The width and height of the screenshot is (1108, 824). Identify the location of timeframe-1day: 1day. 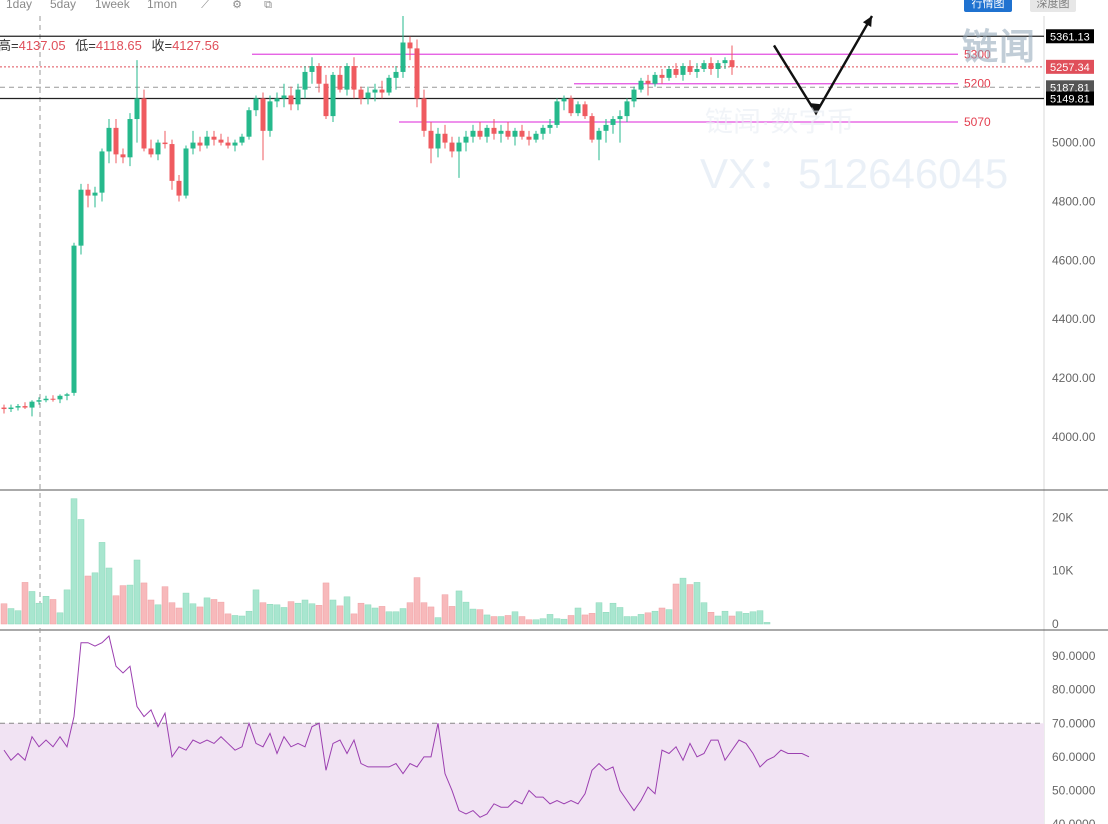
(19, 5).